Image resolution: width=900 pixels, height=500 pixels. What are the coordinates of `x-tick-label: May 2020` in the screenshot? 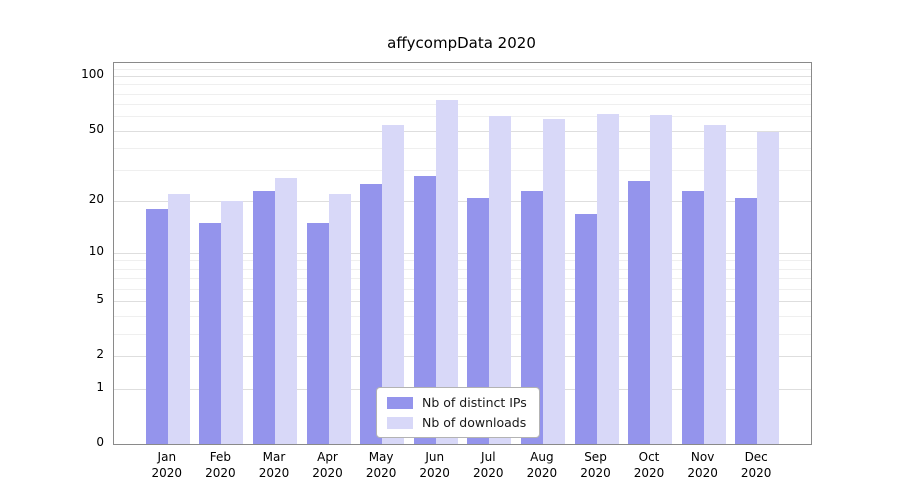 It's located at (381, 465).